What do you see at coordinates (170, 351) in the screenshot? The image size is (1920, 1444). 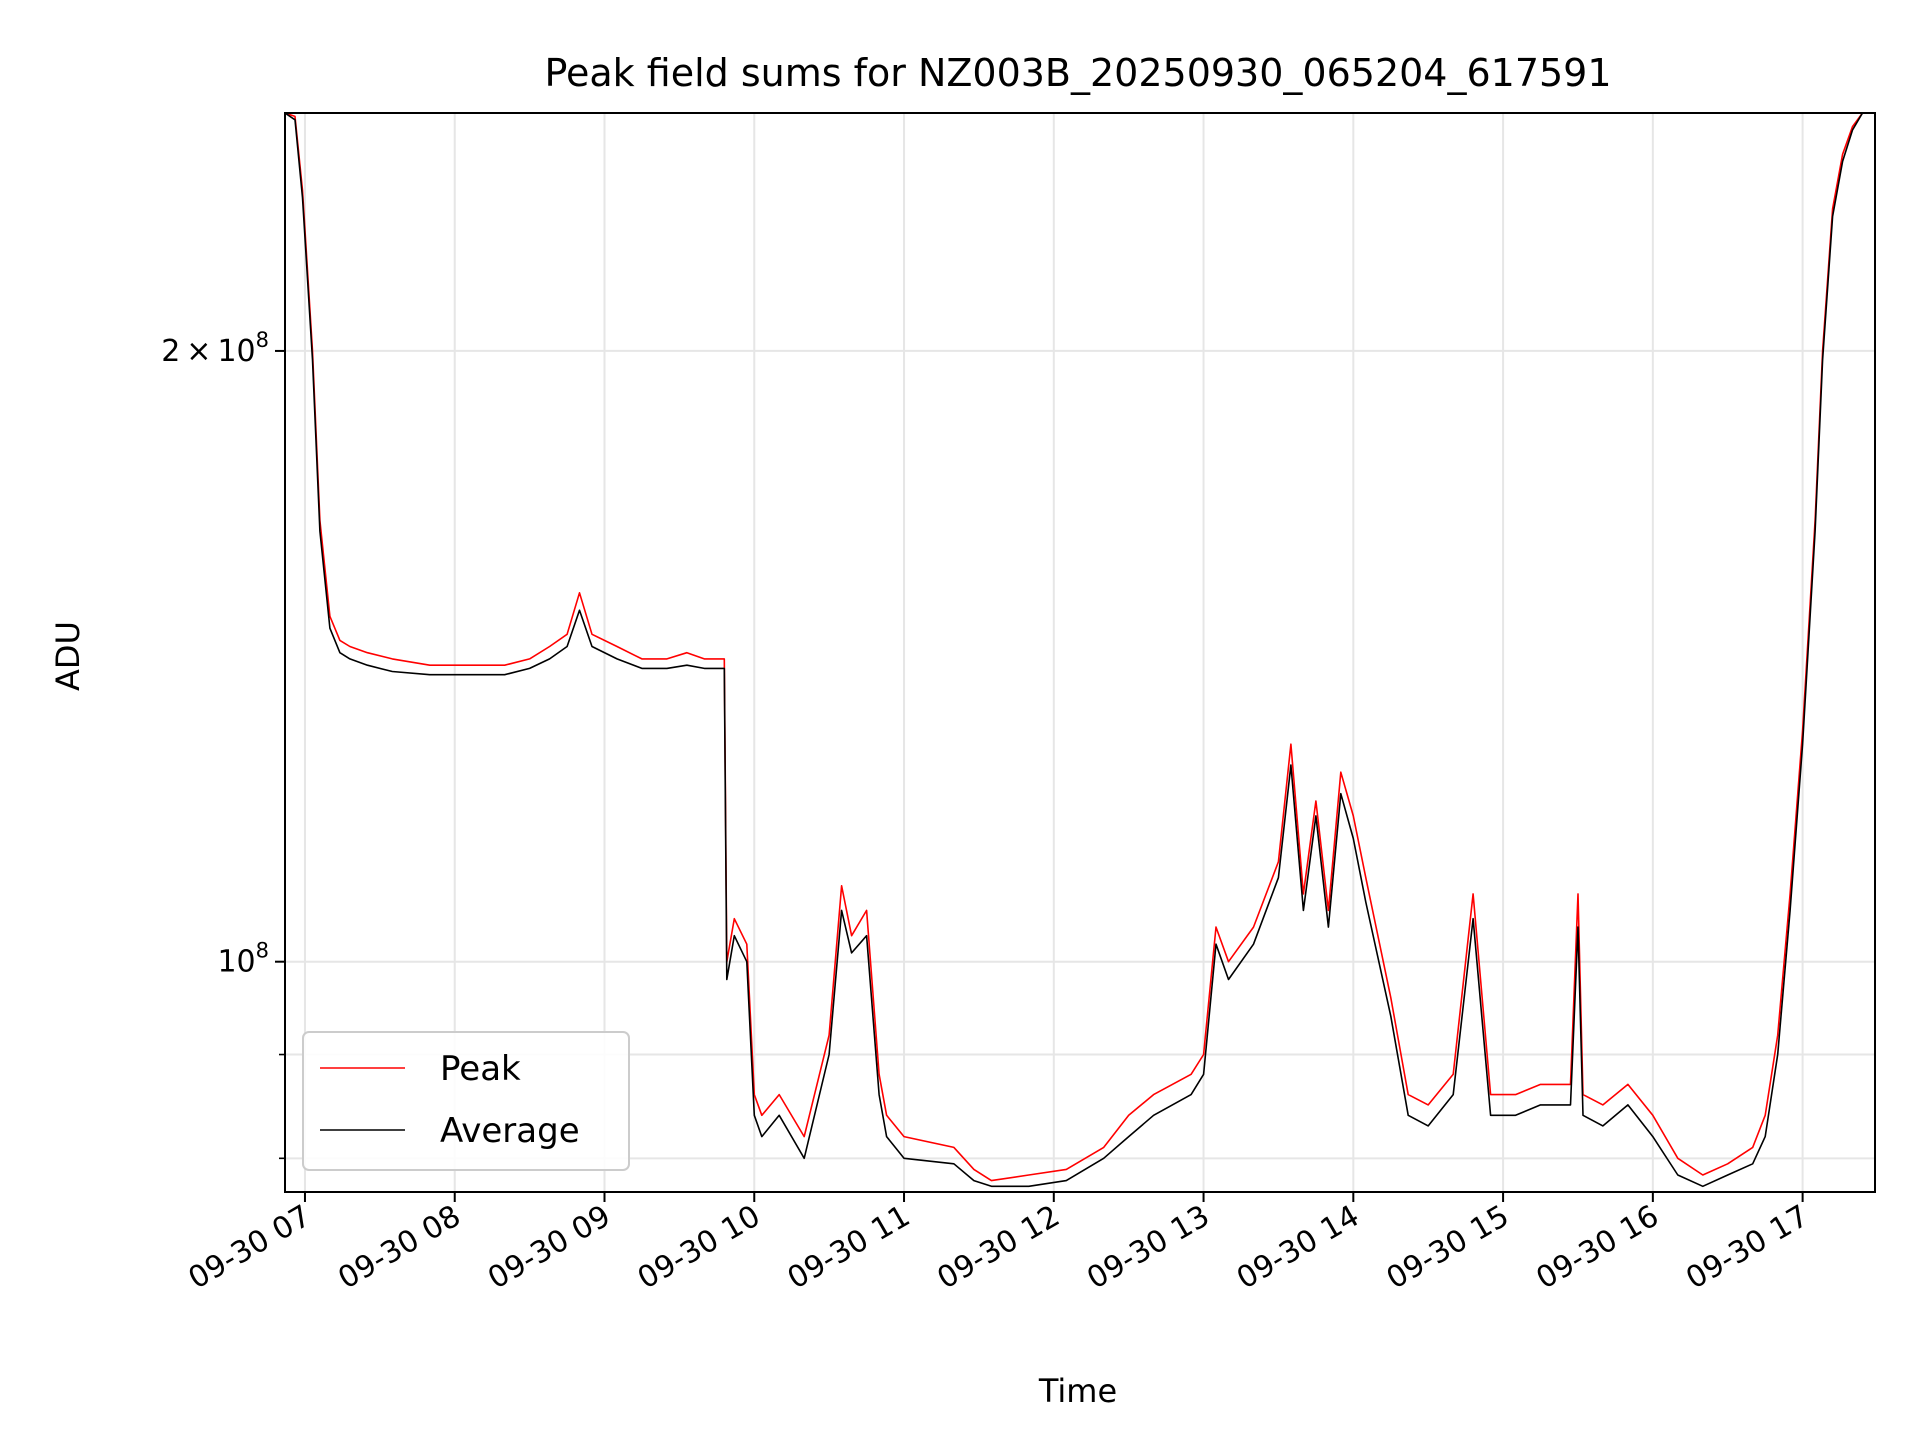 I see `y-tick-mantissa: 2` at bounding box center [170, 351].